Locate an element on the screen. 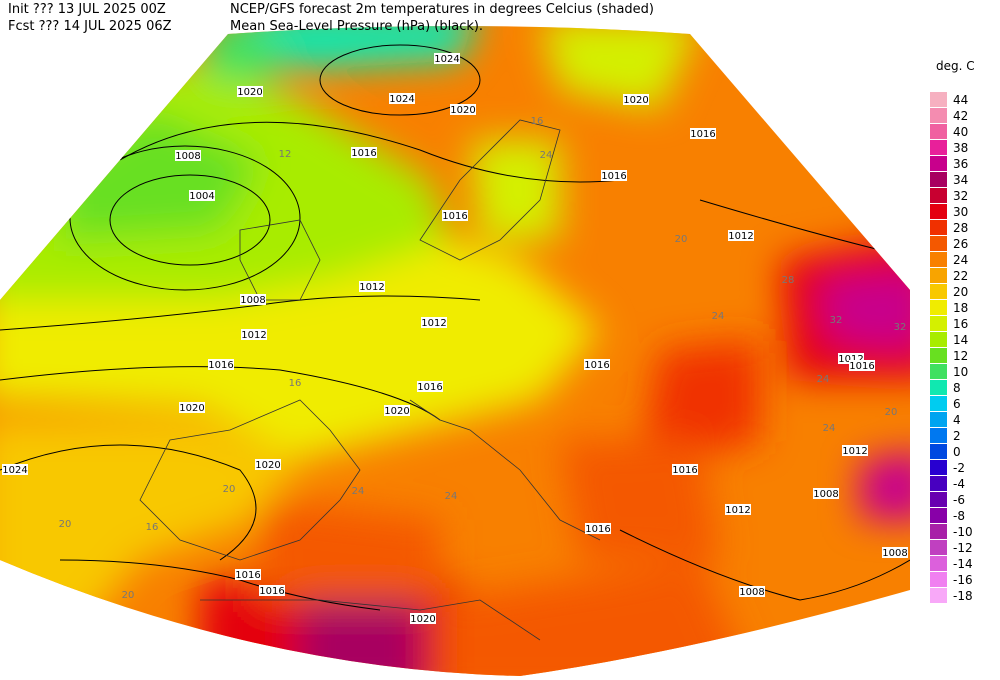  legend-label: 12 is located at coordinates (960, 356).